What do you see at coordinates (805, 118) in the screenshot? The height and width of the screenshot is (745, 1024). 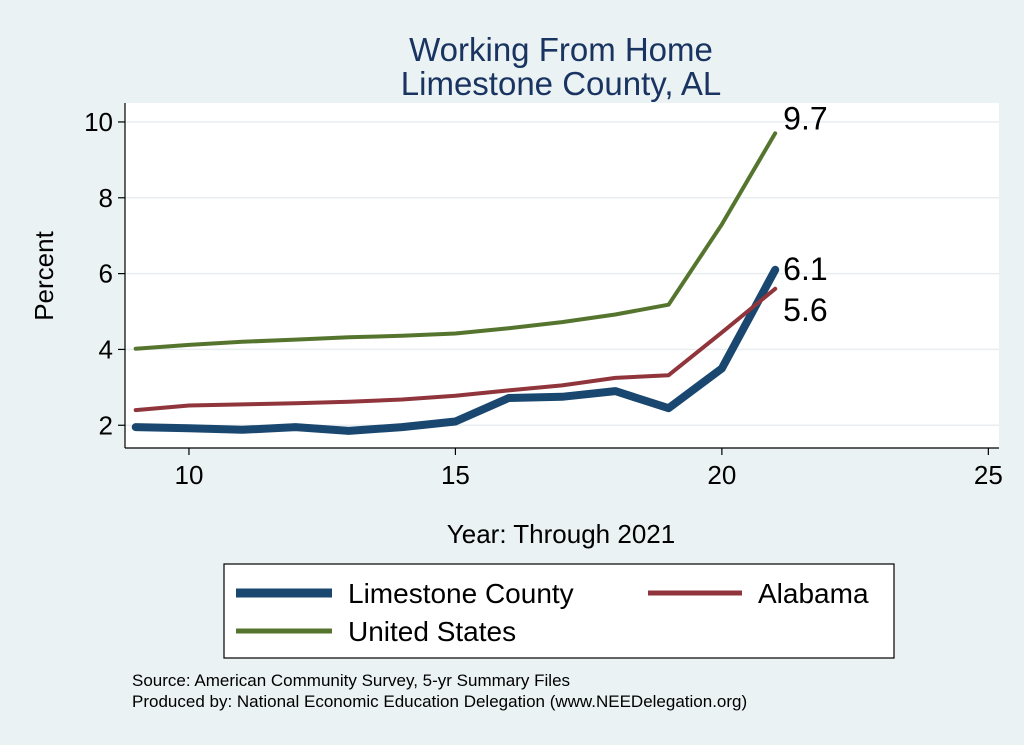 I see `end-label-united-states: 9.7` at bounding box center [805, 118].